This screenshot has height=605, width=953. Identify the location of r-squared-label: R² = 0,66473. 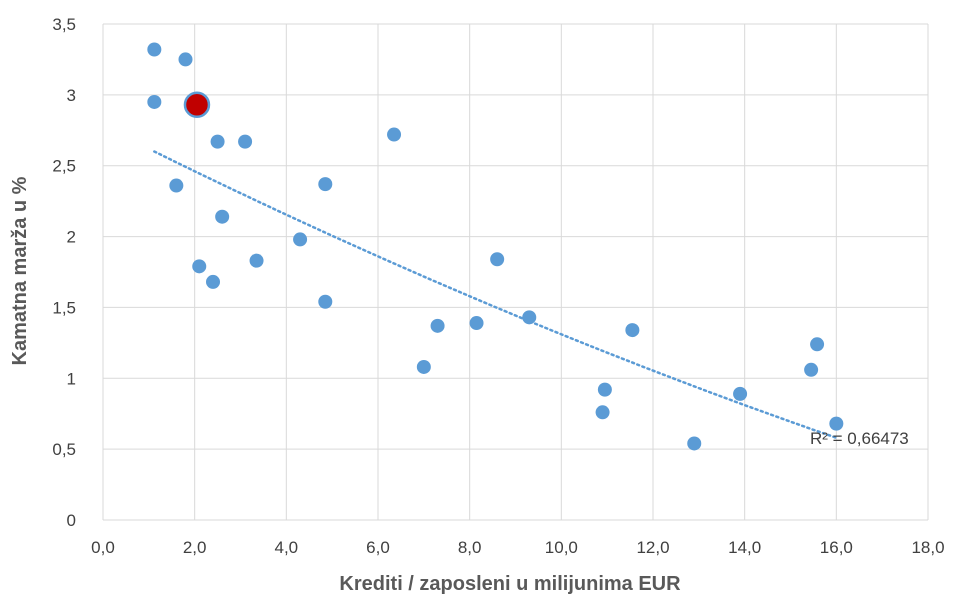
(859, 438).